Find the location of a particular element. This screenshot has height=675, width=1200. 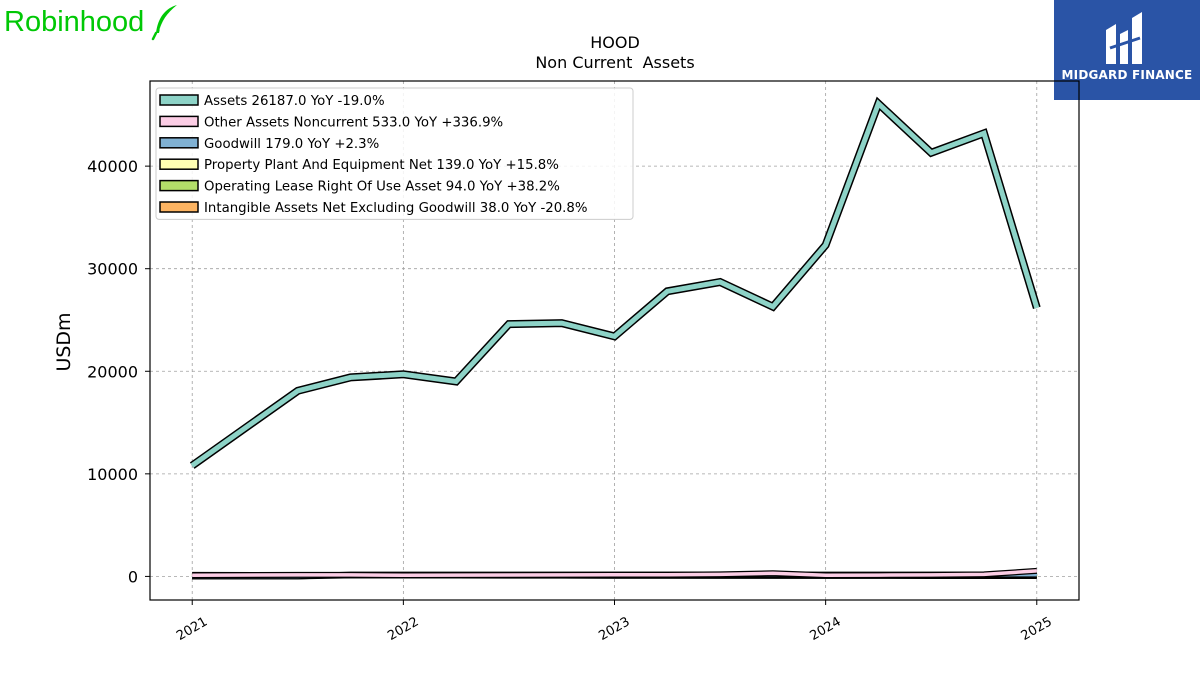

robinhood-logo: Robinhood is located at coordinates (92, 22).